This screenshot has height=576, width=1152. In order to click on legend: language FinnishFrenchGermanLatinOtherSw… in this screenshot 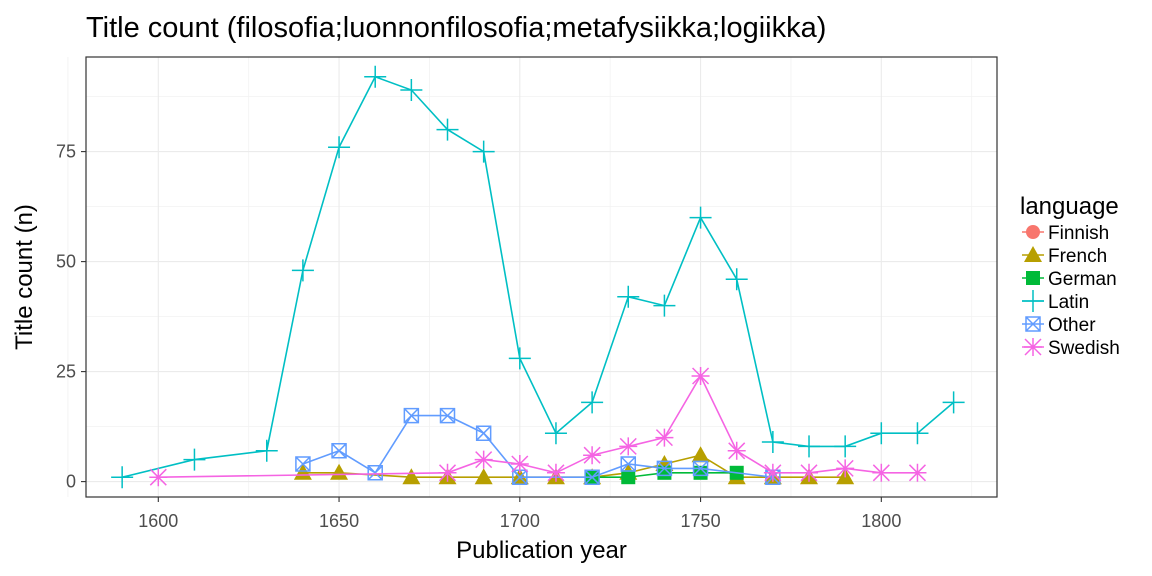, I will do `click(1070, 276)`.